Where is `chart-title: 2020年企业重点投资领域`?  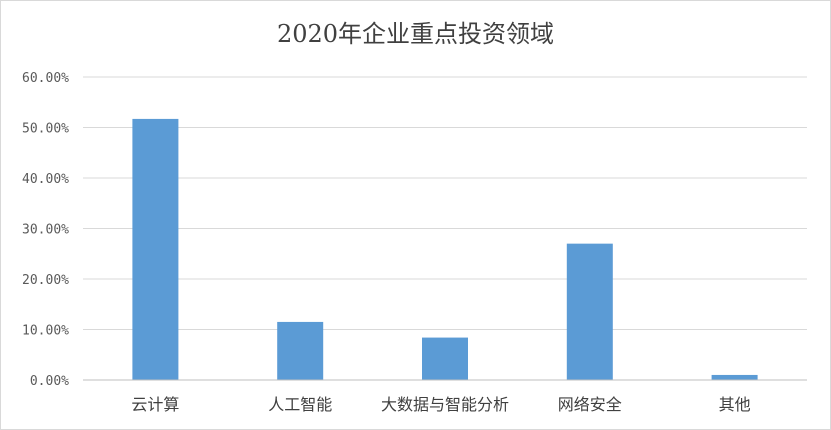
chart-title: 2020年企业重点投资领域 is located at coordinates (415, 34).